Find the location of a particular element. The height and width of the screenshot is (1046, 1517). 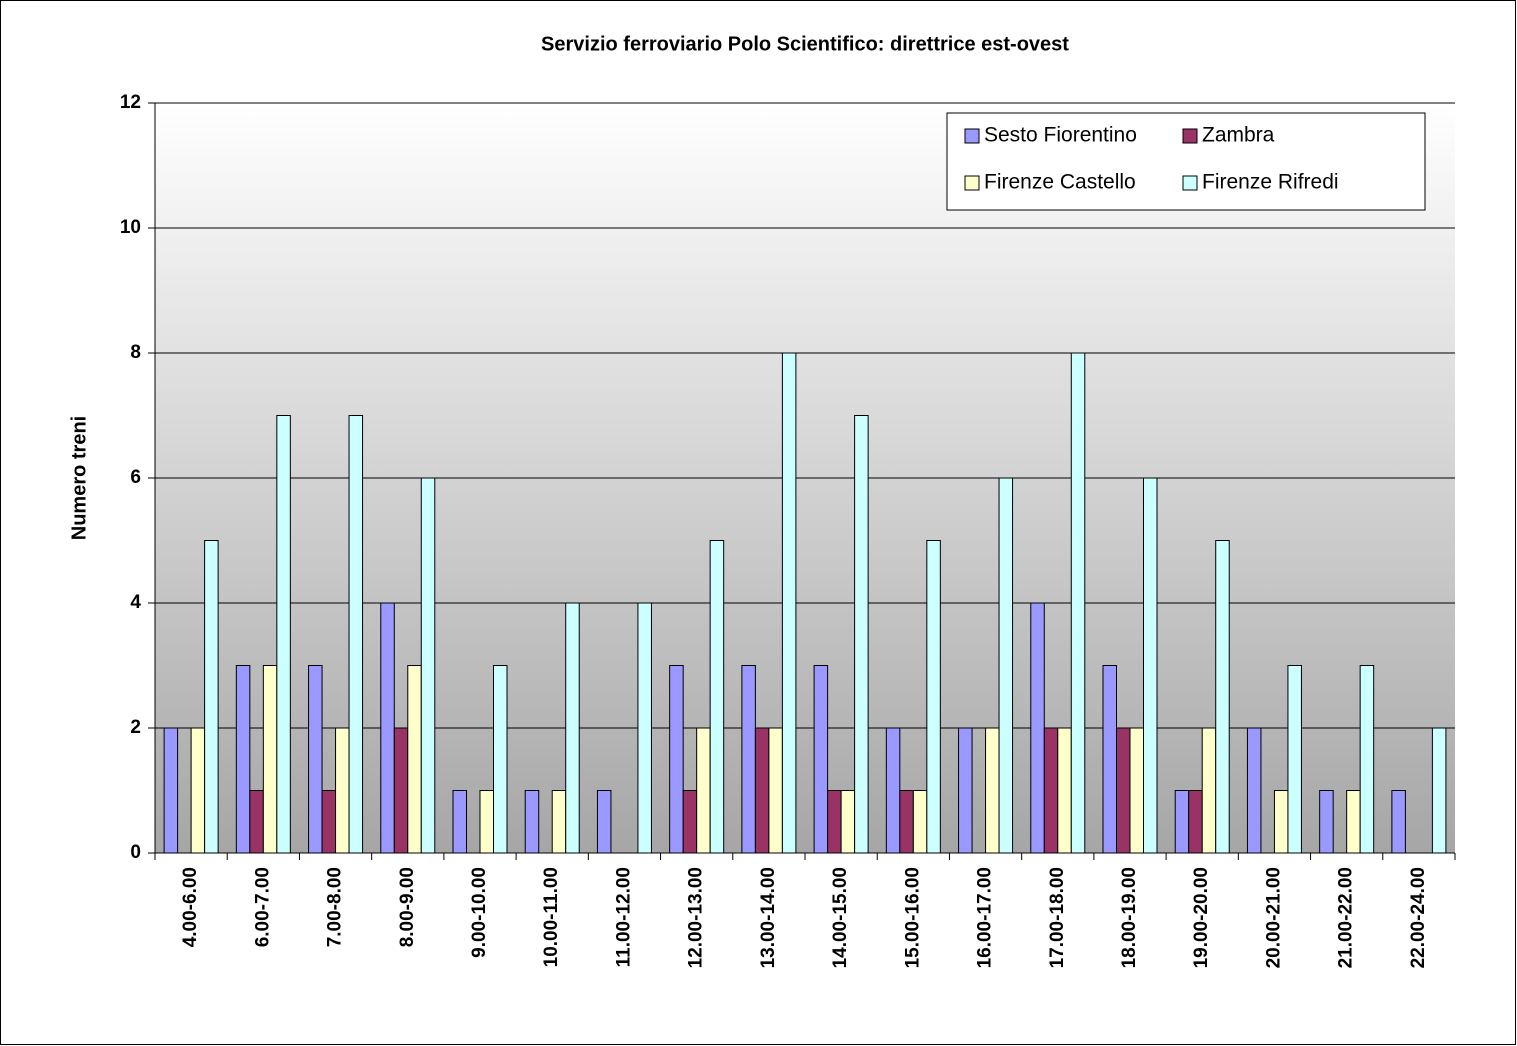

legend-label: Sesto Fiorentino is located at coordinates (1060, 135).